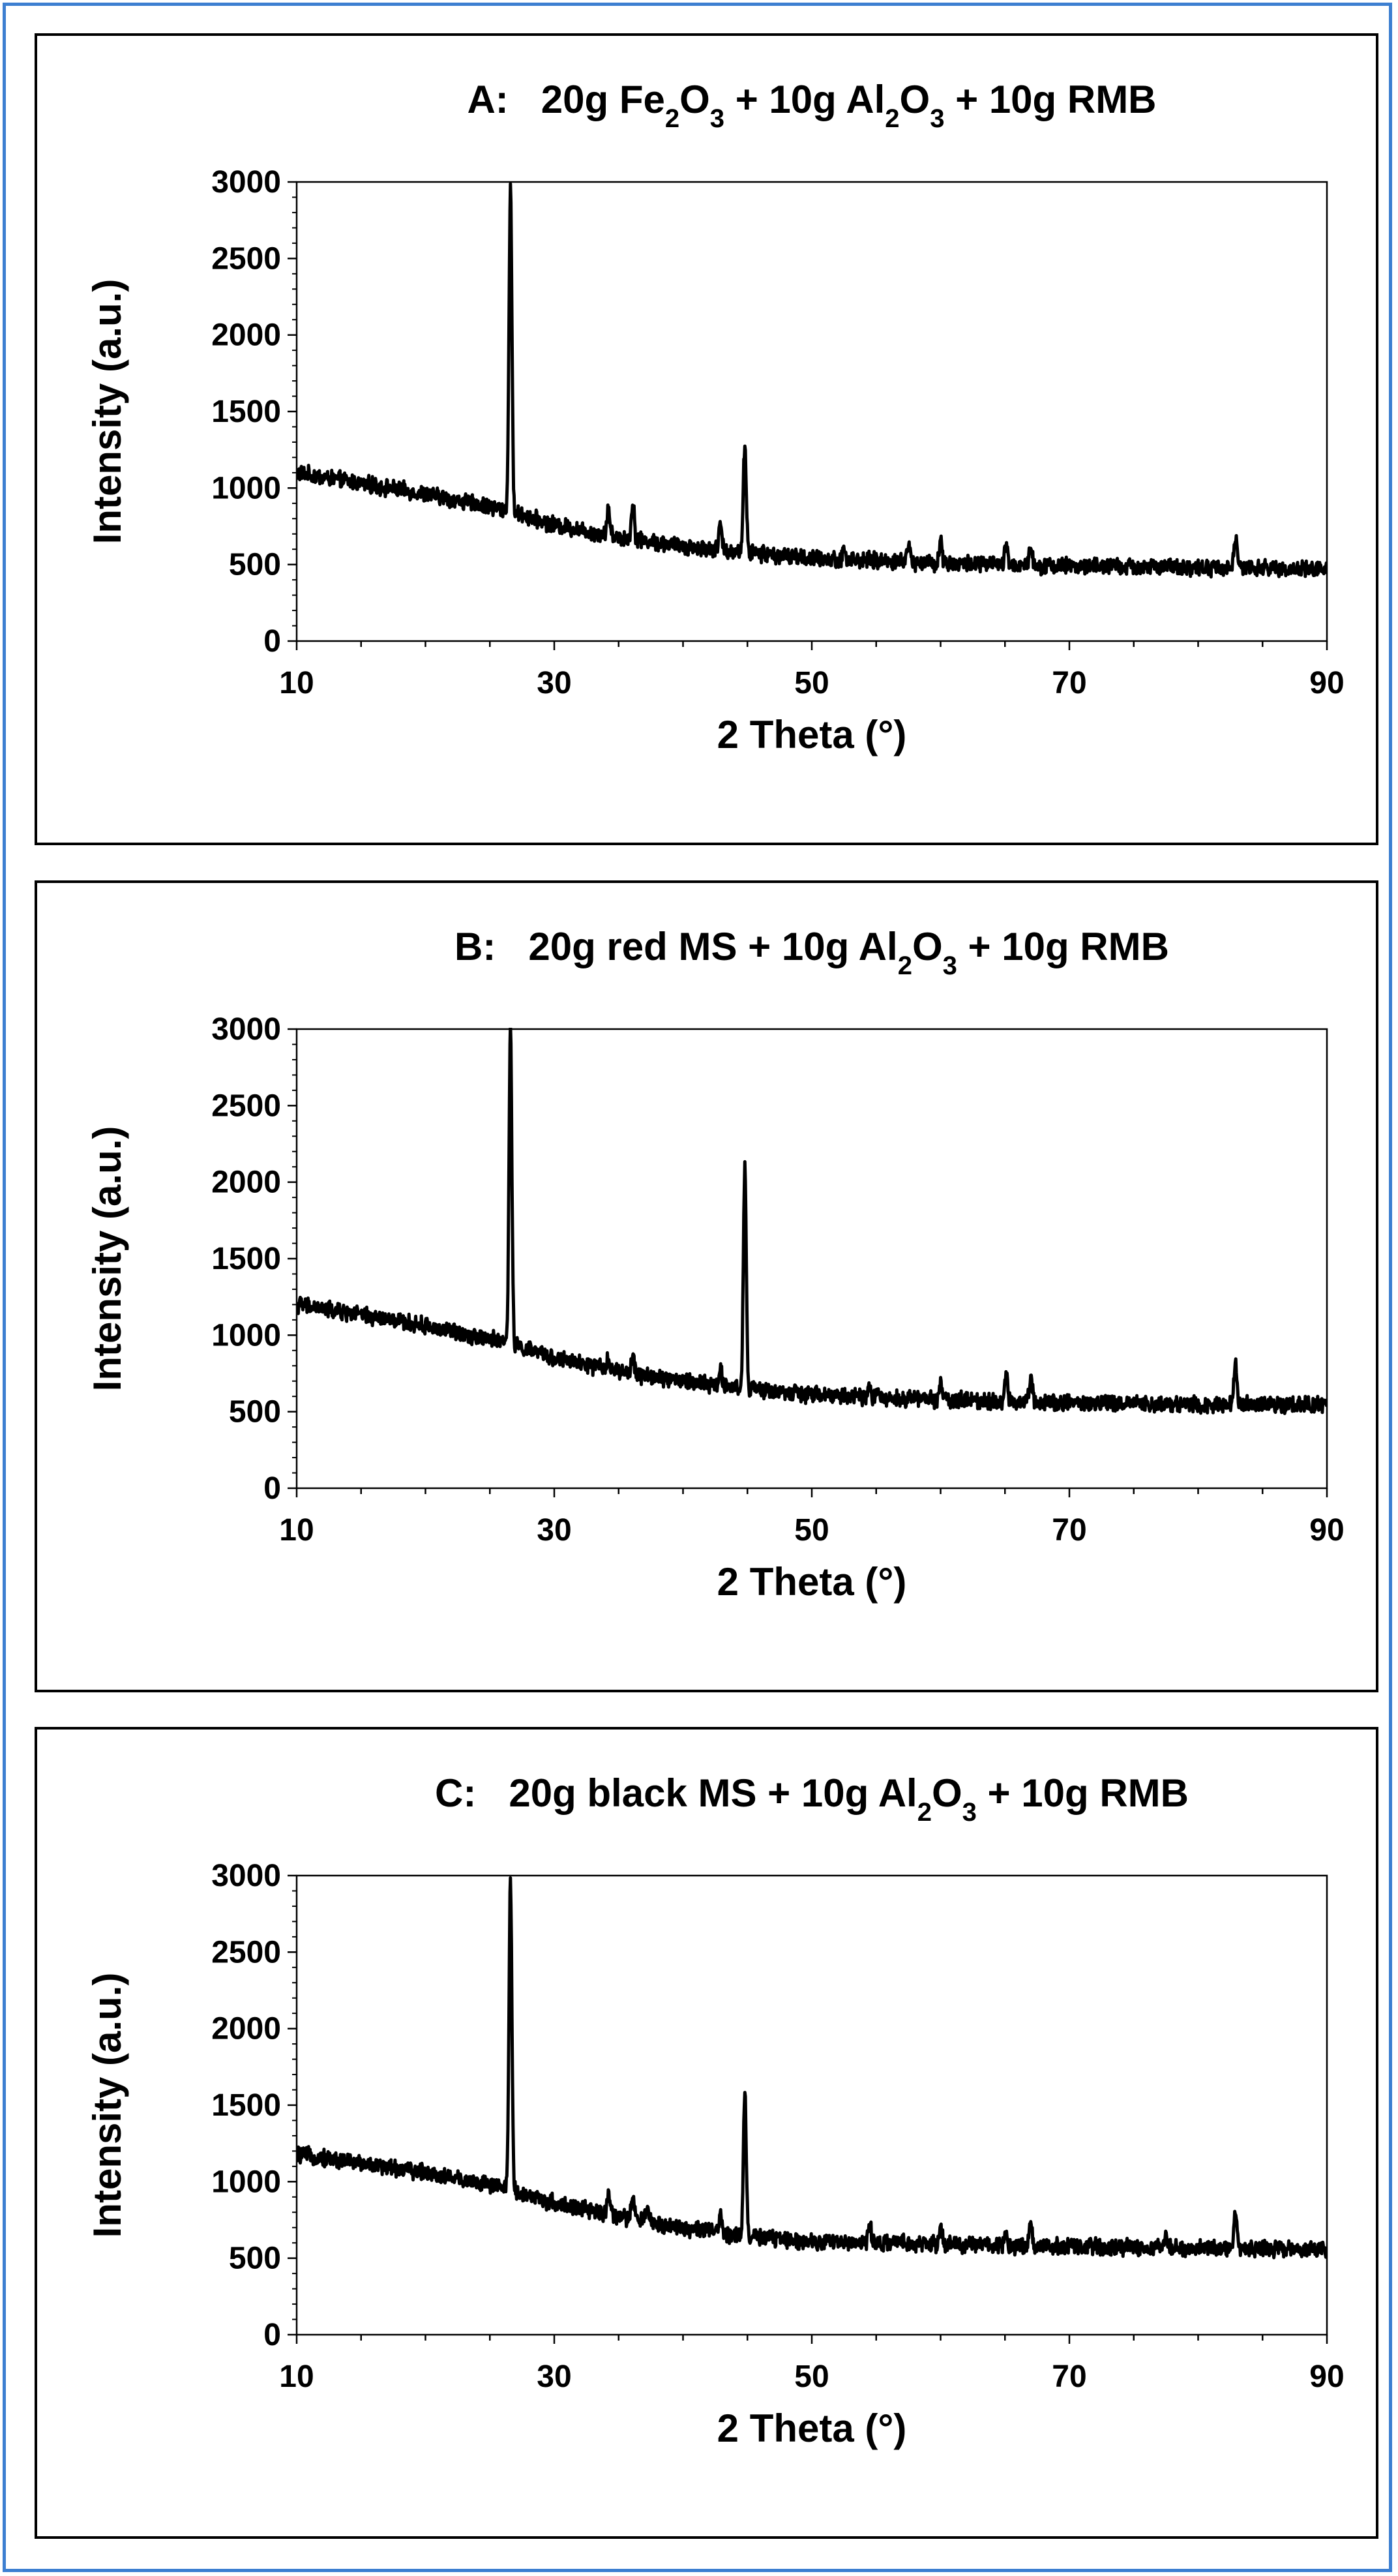  I want to click on chart2-series-line, so click(812, 2068).